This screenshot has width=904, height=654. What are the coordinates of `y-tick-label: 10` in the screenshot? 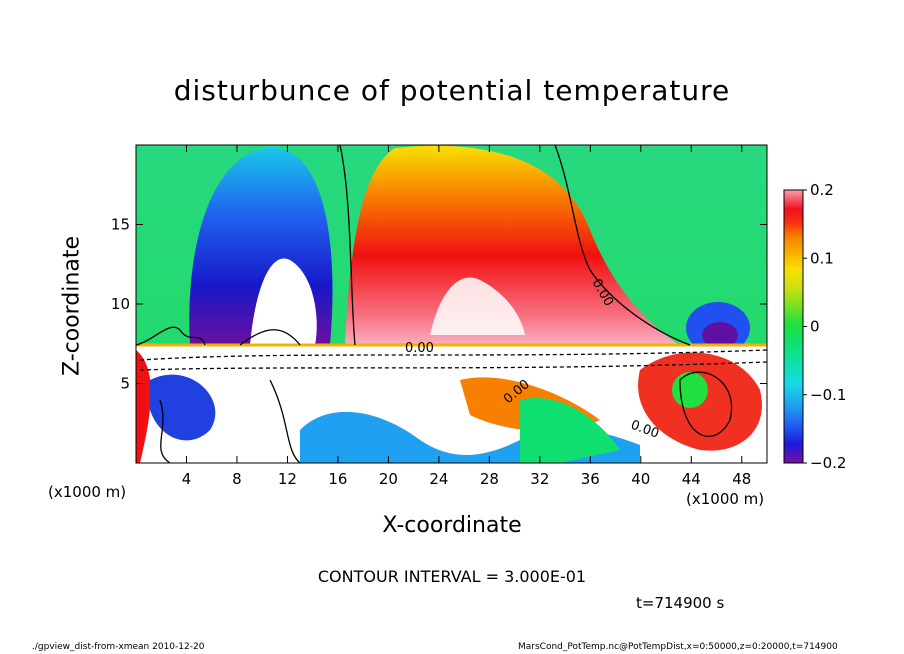 It's located at (120, 304).